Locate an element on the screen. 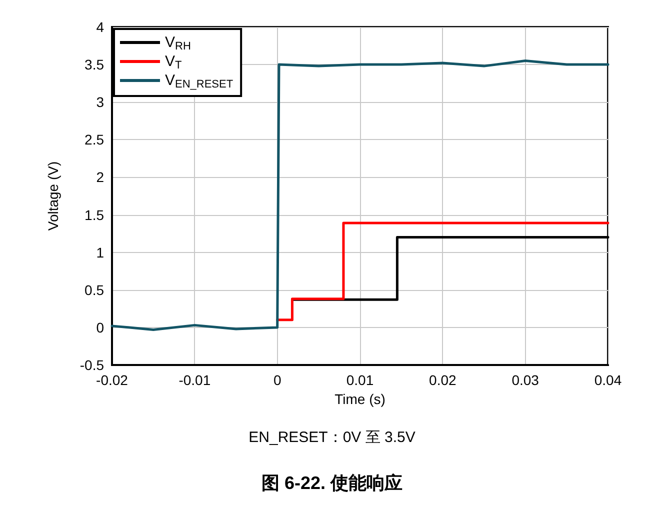 The image size is (664, 513). y-tick-label: 1.5 is located at coordinates (94, 214).